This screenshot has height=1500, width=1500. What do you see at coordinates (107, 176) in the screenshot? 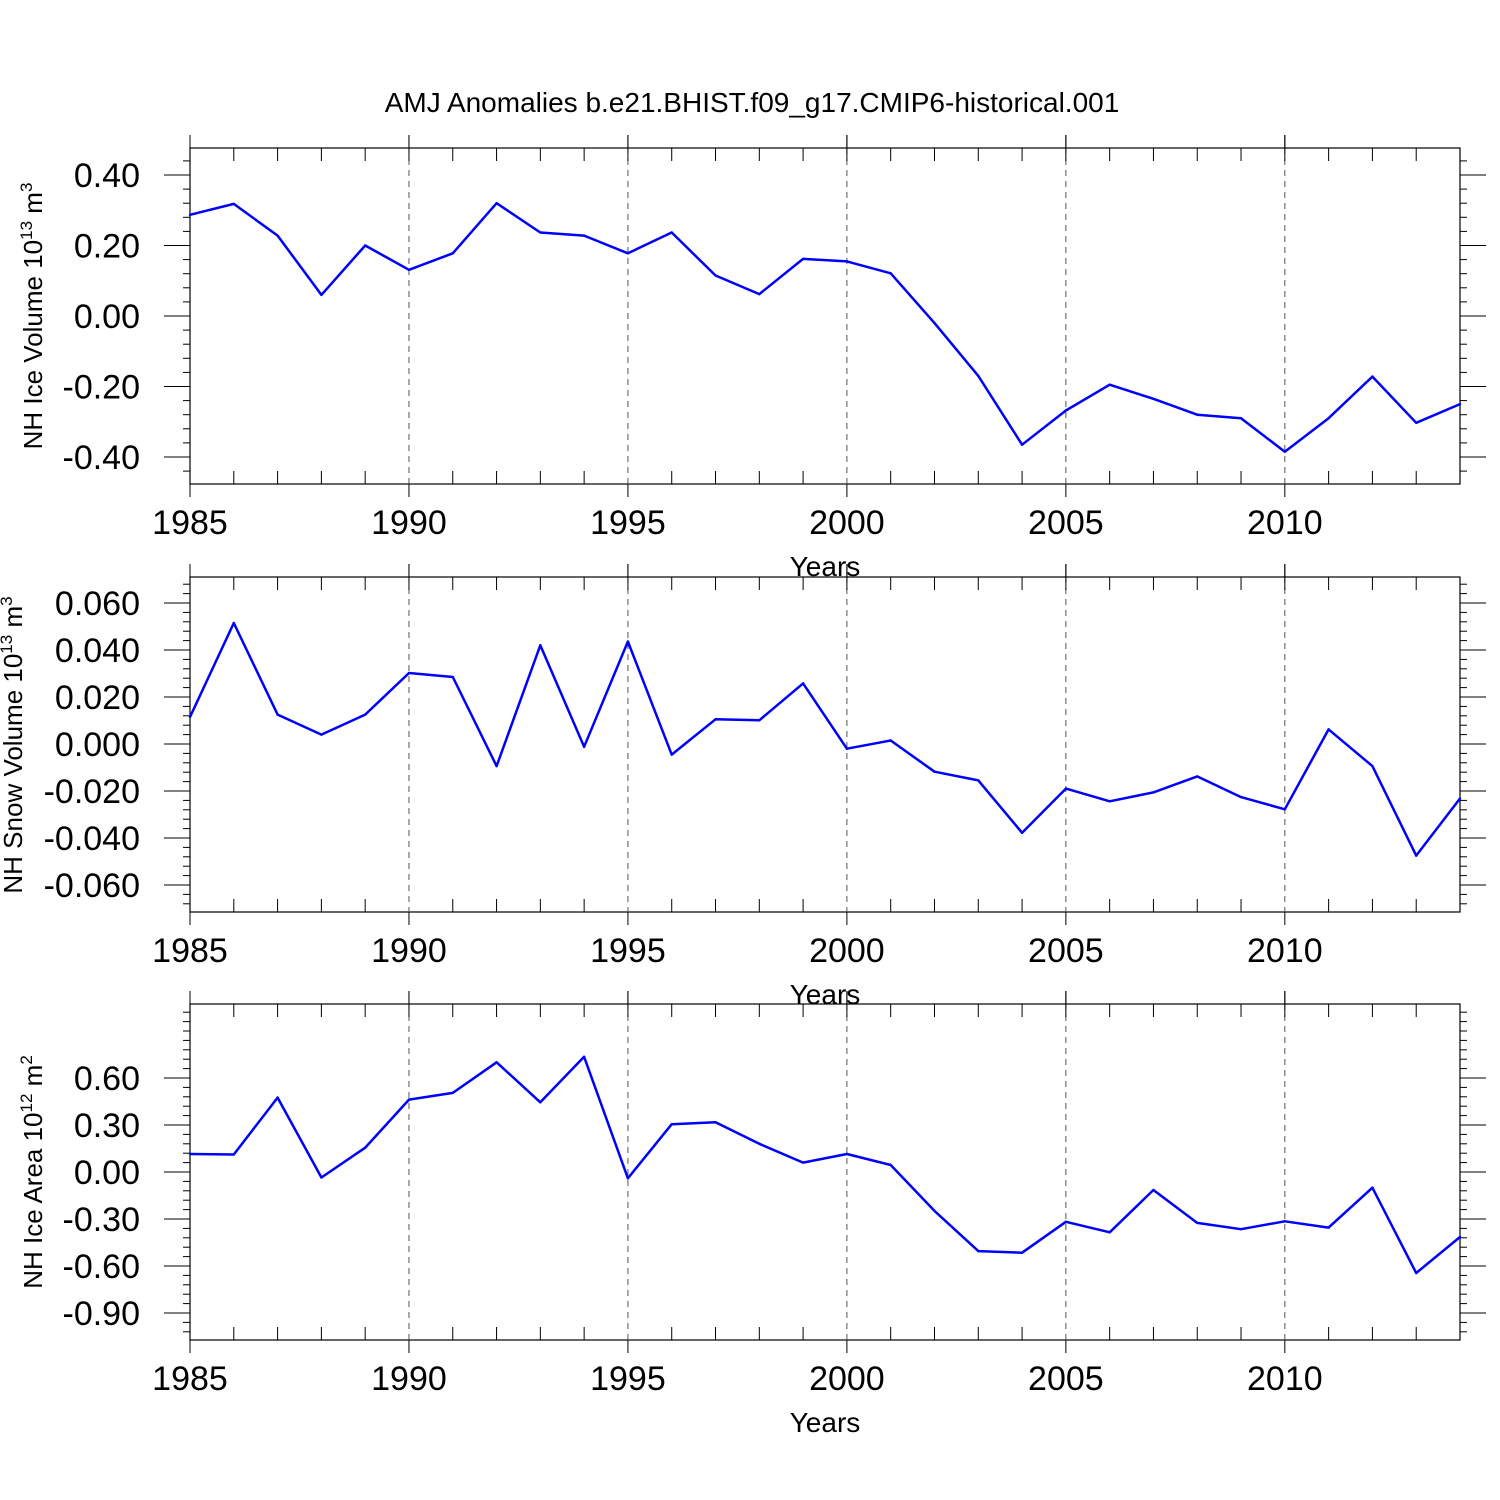
I see `y-tick-label: 0.40` at bounding box center [107, 176].